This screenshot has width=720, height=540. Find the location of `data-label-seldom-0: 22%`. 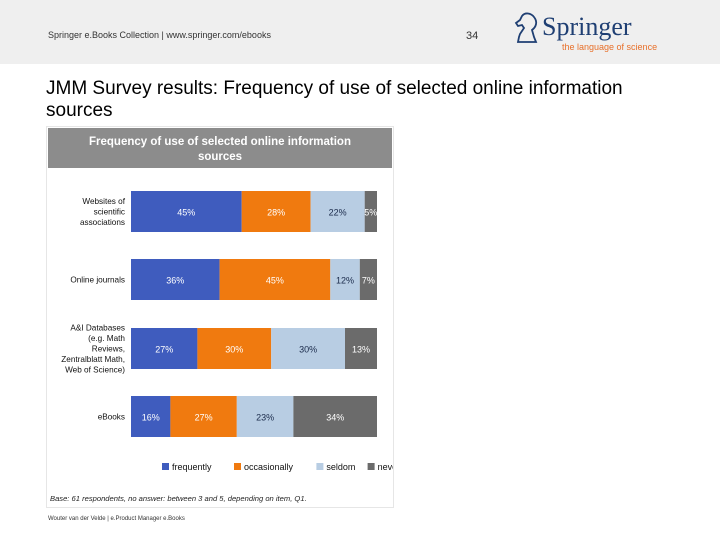

data-label-seldom-0: 22% is located at coordinates (338, 213).